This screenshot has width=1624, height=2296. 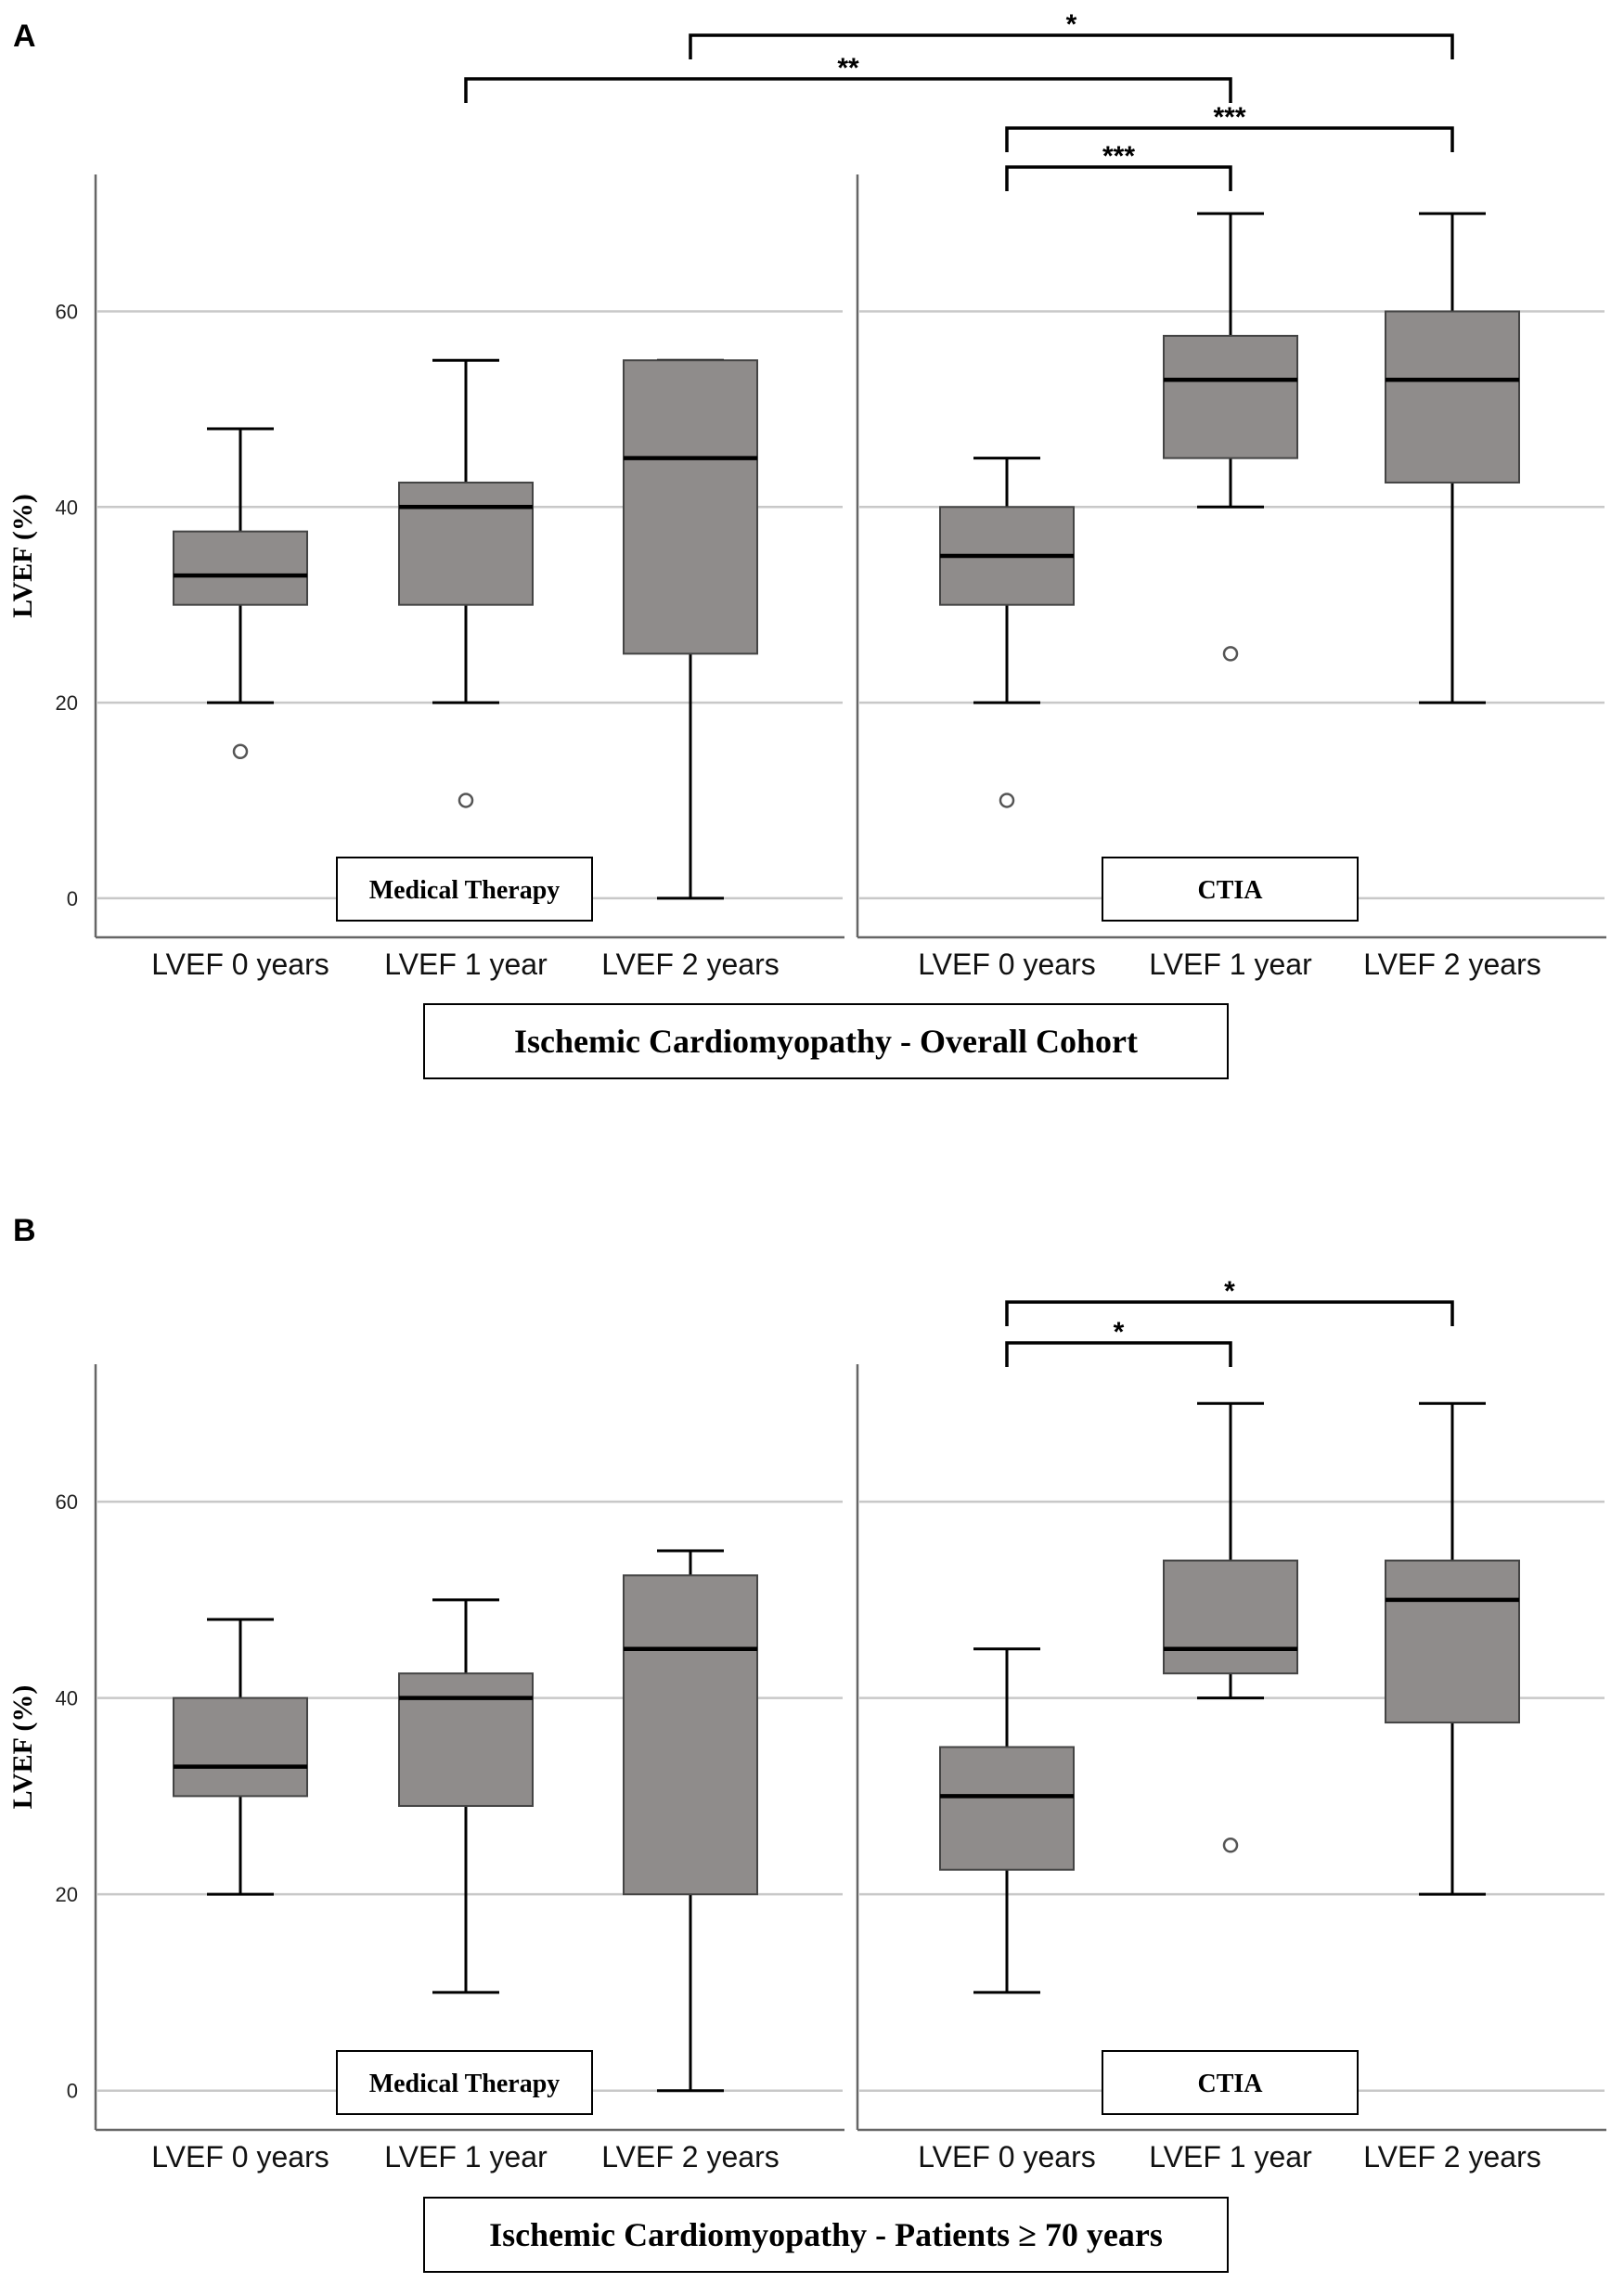 I want to click on panel-letter: B, so click(x=25, y=1230).